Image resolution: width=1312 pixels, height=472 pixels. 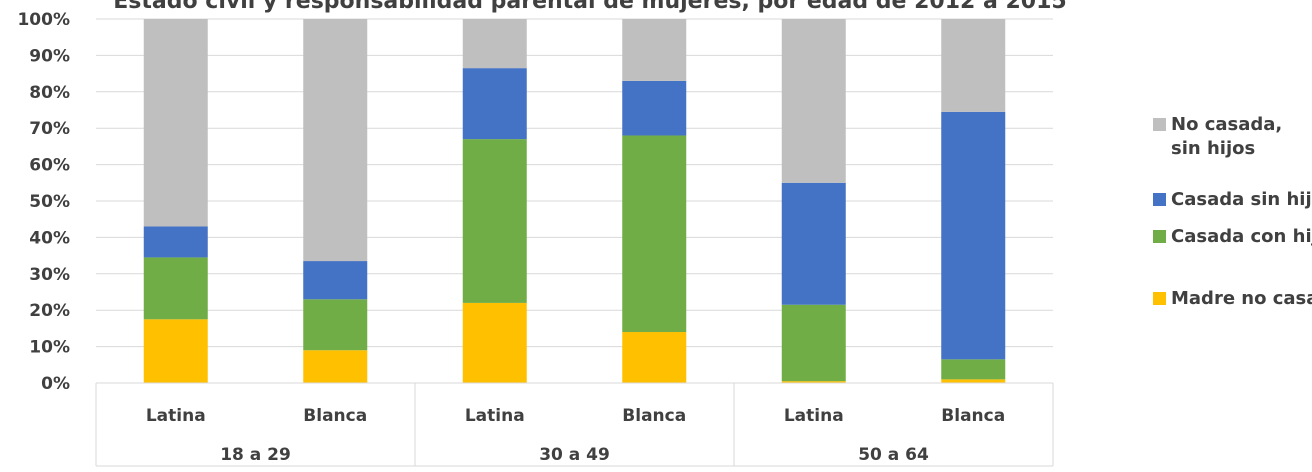 I want to click on y-tick-label: 0%, so click(x=55, y=384).